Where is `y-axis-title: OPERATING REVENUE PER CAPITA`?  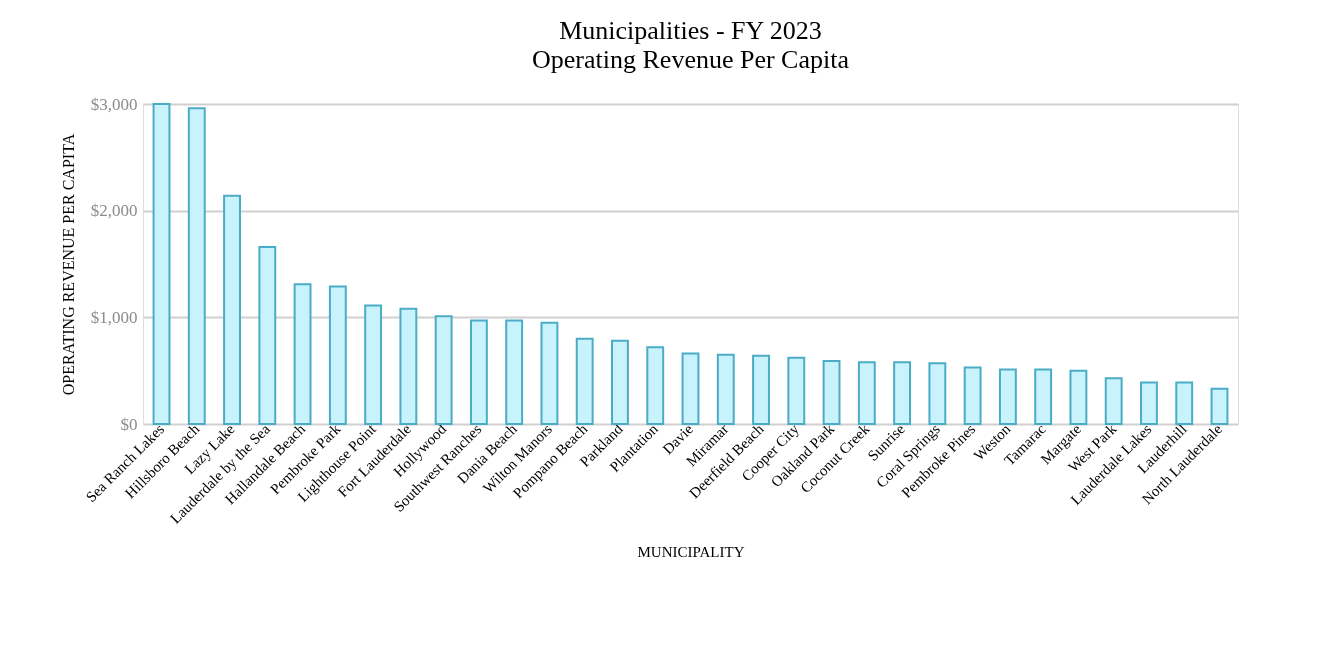
y-axis-title: OPERATING REVENUE PER CAPITA is located at coordinates (68, 264).